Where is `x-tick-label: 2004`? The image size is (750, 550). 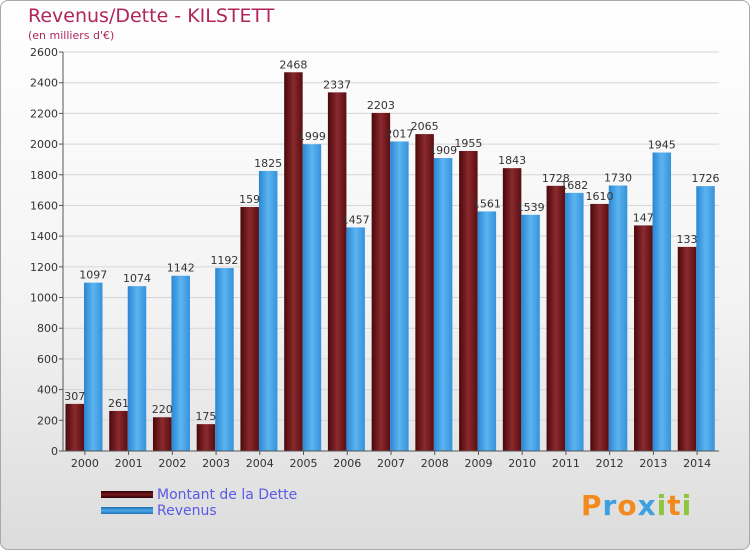 x-tick-label: 2004 is located at coordinates (260, 463).